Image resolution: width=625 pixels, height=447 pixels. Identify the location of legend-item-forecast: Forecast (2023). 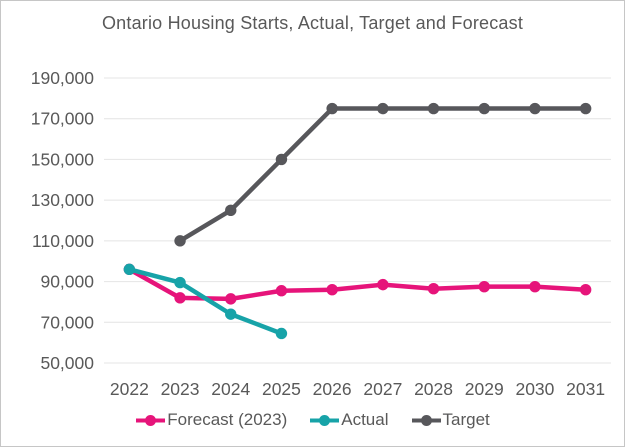
(211, 420).